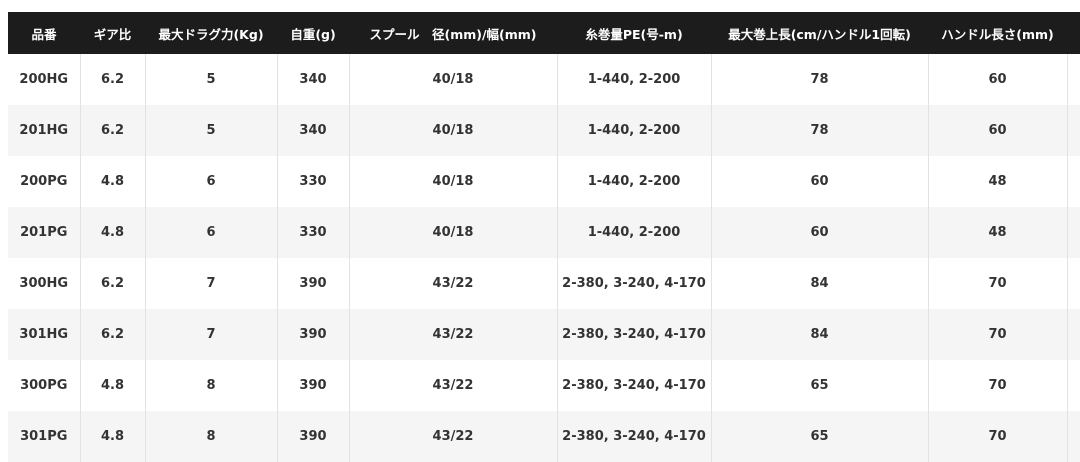 The image size is (1080, 462). I want to click on table-row: 301HG 6.2 7 390 43/22 2-380, 3-240, 4-170 84 70, so click(544, 334).